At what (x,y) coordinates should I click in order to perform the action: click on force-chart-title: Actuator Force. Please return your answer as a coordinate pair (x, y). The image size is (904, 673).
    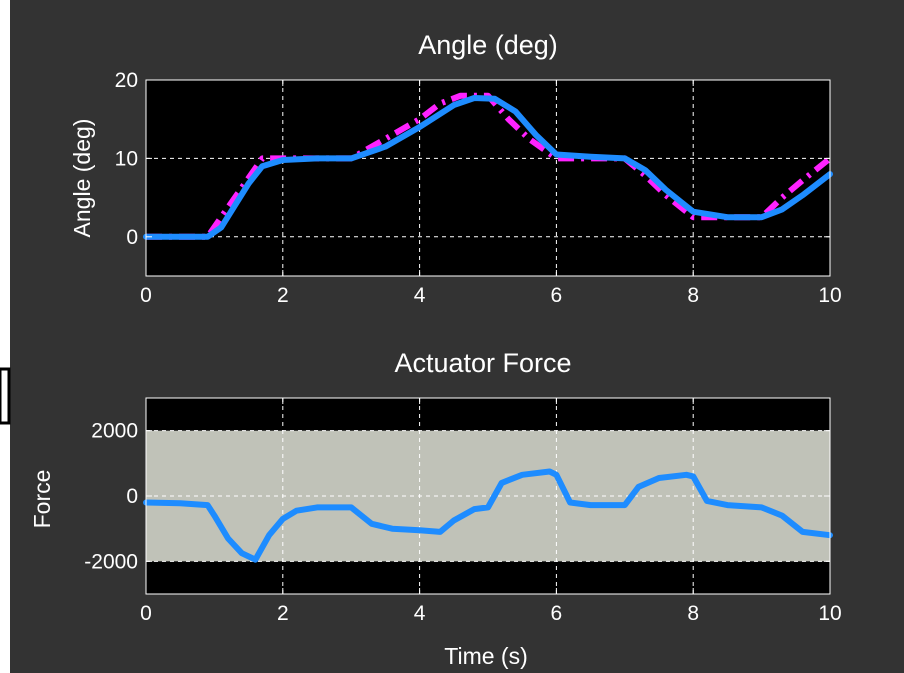
    Looking at the image, I should click on (482, 363).